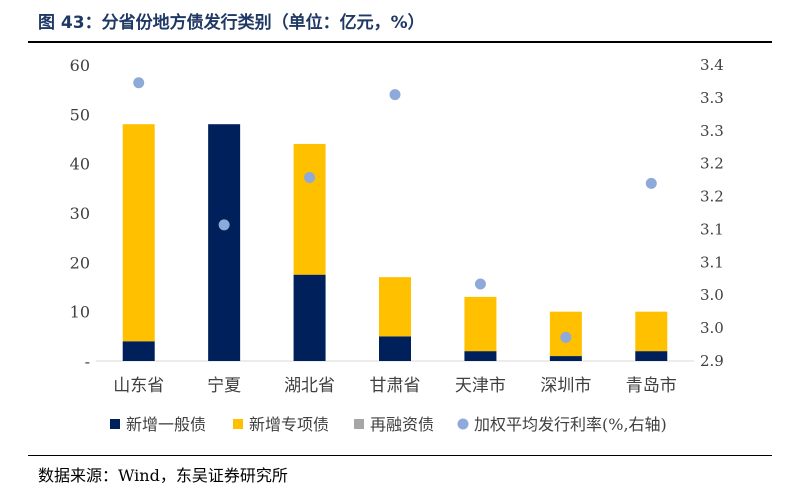  Describe the element at coordinates (400, 42) in the screenshot. I see `title-rule` at that location.